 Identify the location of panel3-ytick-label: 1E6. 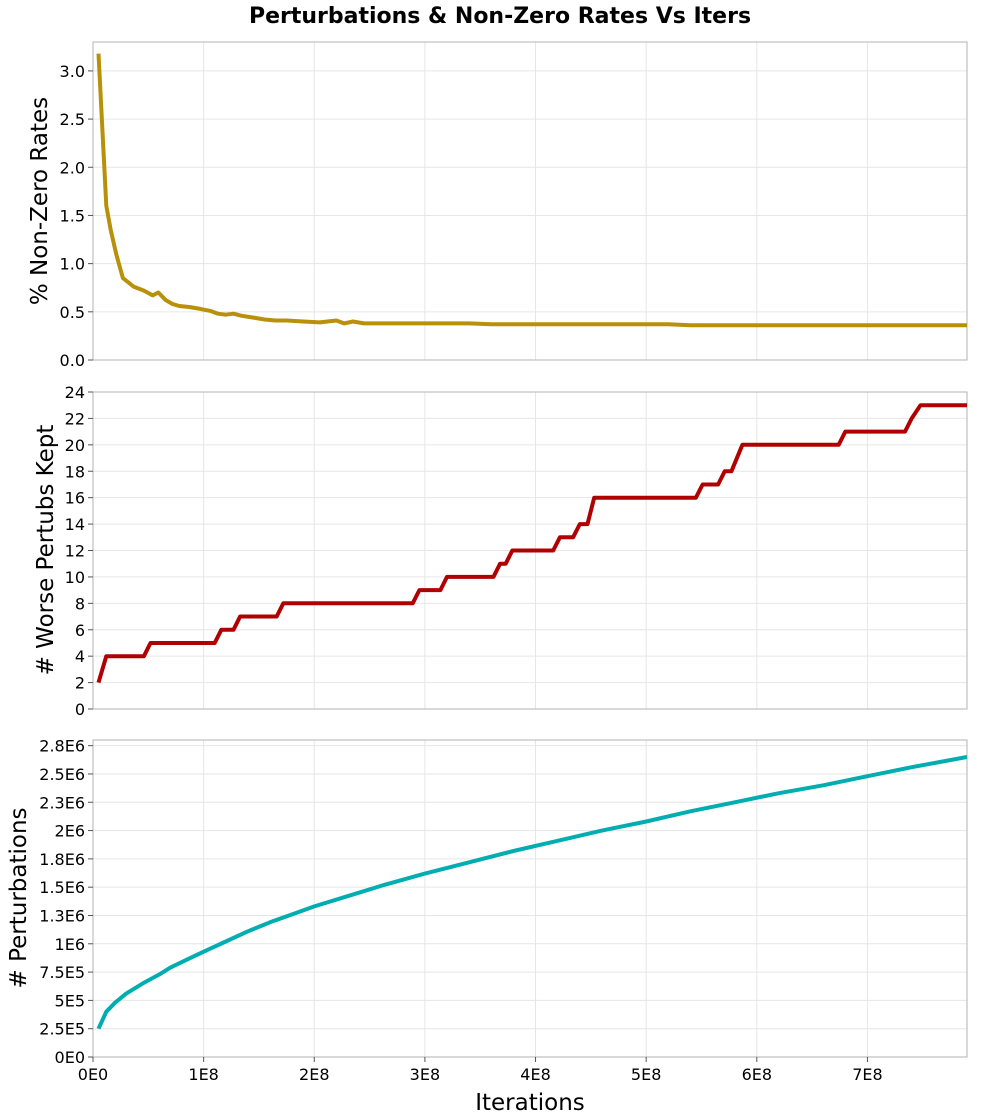
(70, 944).